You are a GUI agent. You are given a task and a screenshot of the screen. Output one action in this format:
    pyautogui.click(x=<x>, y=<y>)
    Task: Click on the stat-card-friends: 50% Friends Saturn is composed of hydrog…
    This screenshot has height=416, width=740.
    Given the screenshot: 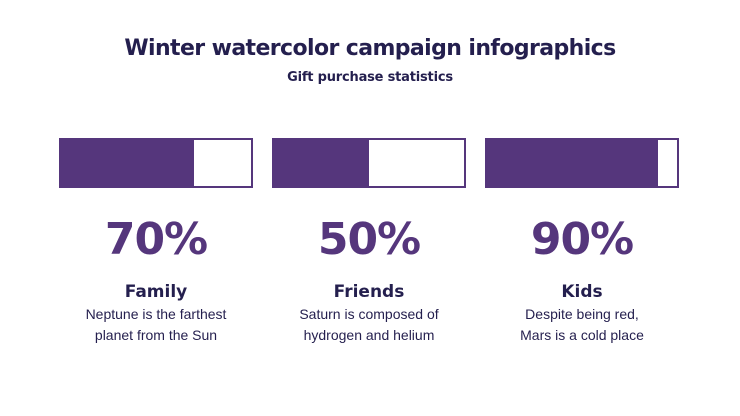 What is the action you would take?
    pyautogui.click(x=369, y=242)
    